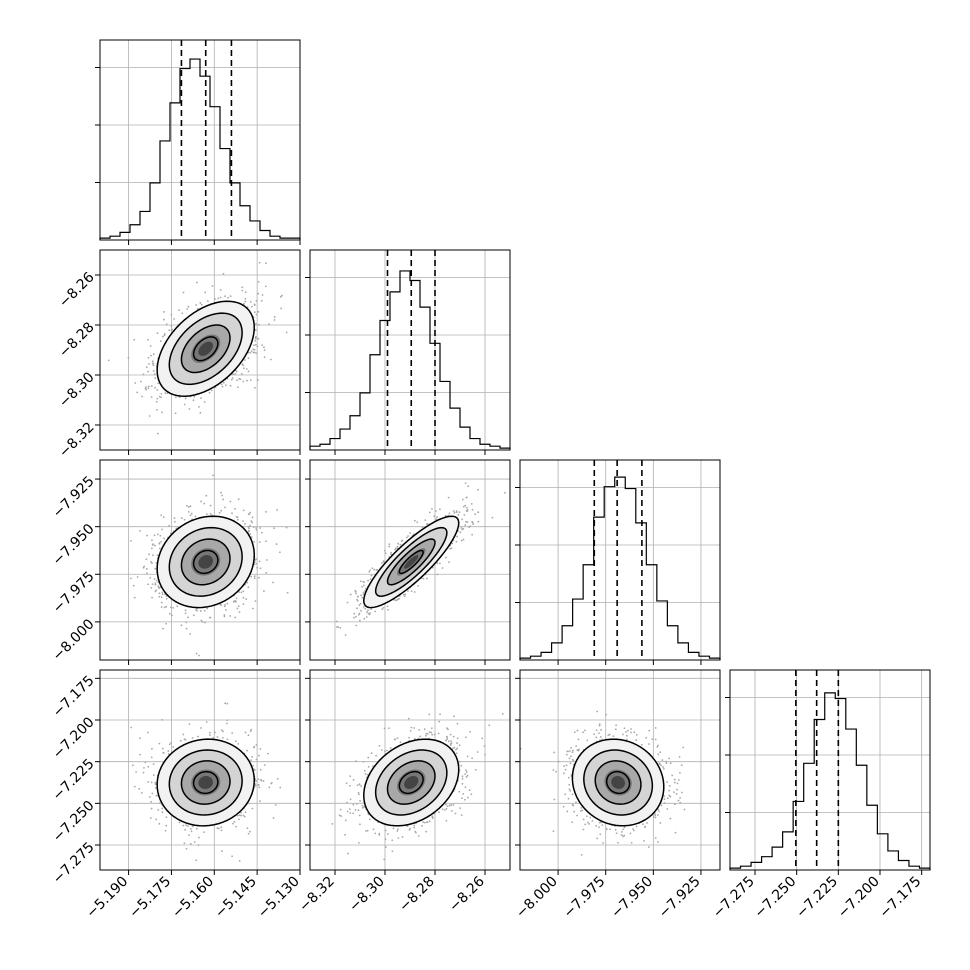 This screenshot has width=970, height=970. I want to click on histogram-step, so click(200, 149).